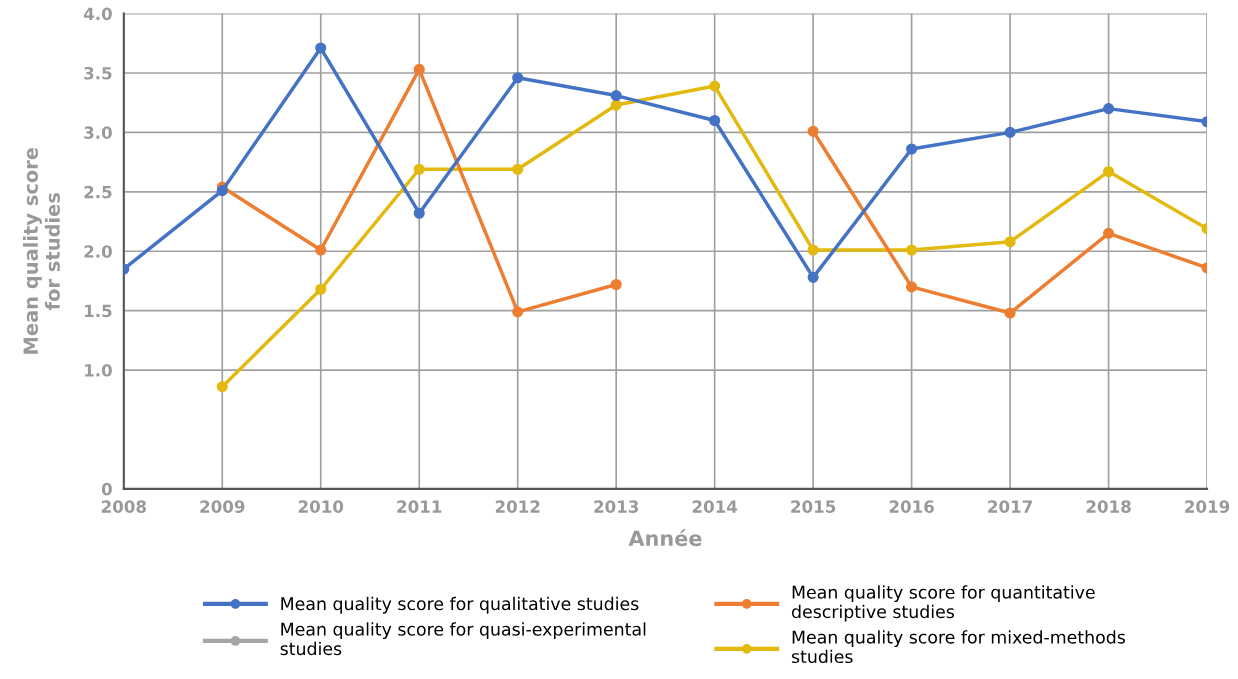 Image resolution: width=1238 pixels, height=679 pixels. I want to click on y-tick-label: 3.5, so click(98, 73).